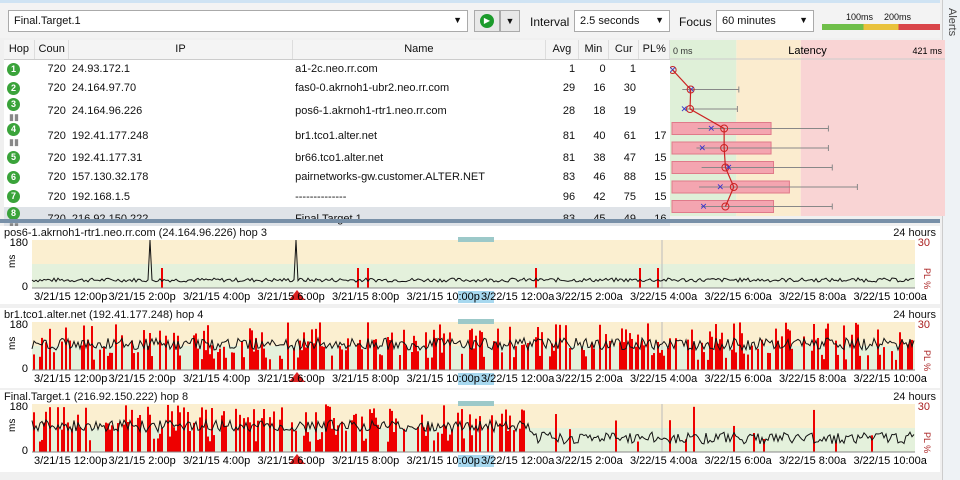 The height and width of the screenshot is (480, 960). I want to click on hop-status-icon: 5, so click(13, 158).